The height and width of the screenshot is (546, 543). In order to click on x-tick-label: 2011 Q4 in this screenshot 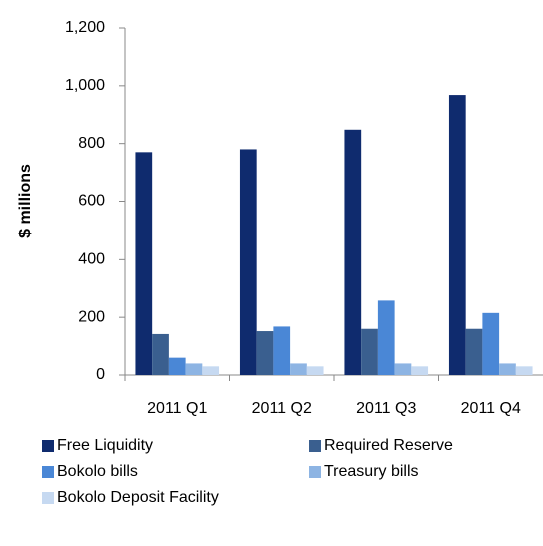, I will do `click(491, 408)`.